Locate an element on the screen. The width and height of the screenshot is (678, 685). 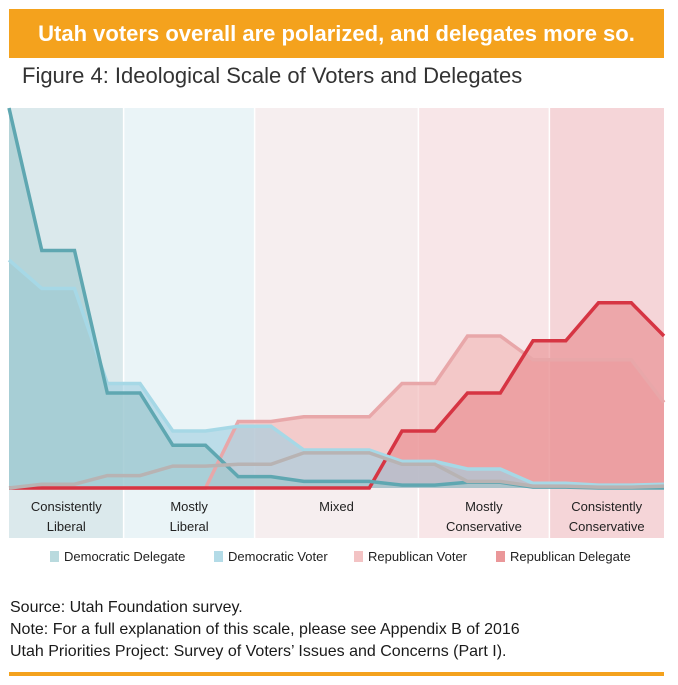
legend-label-democratic-voter: Democratic Voter is located at coordinates (278, 556).